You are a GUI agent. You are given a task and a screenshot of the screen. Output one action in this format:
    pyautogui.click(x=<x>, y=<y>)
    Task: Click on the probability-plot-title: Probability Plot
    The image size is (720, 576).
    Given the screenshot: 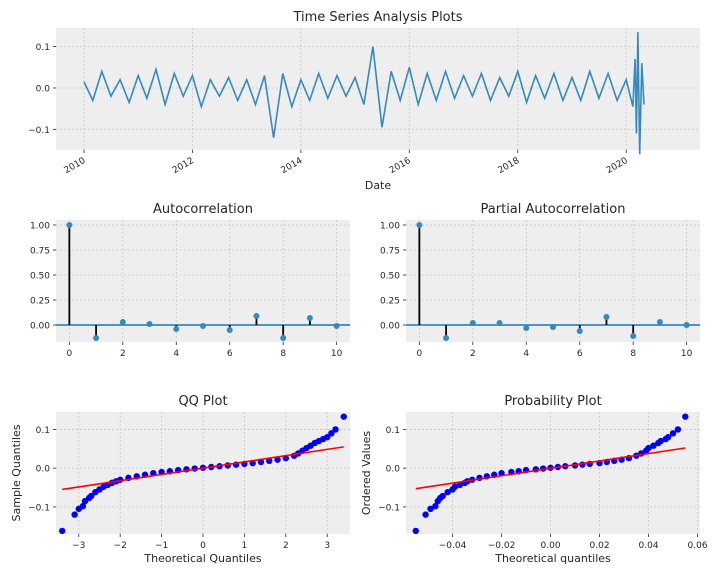 What is the action you would take?
    pyautogui.click(x=552, y=401)
    